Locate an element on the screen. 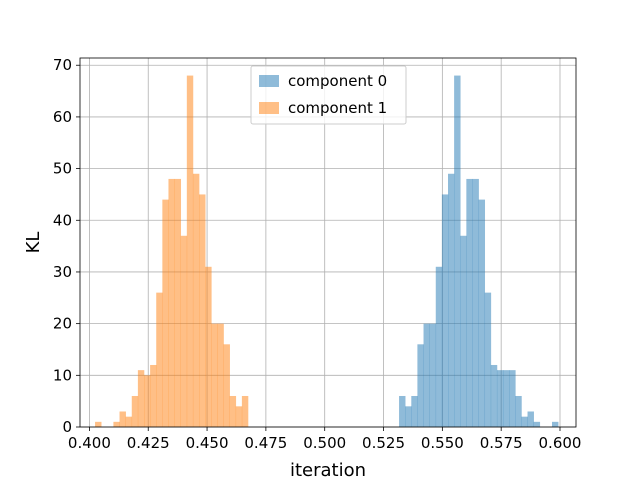 This screenshot has width=640, height=480. x-axis-title: iteration is located at coordinates (328, 470).